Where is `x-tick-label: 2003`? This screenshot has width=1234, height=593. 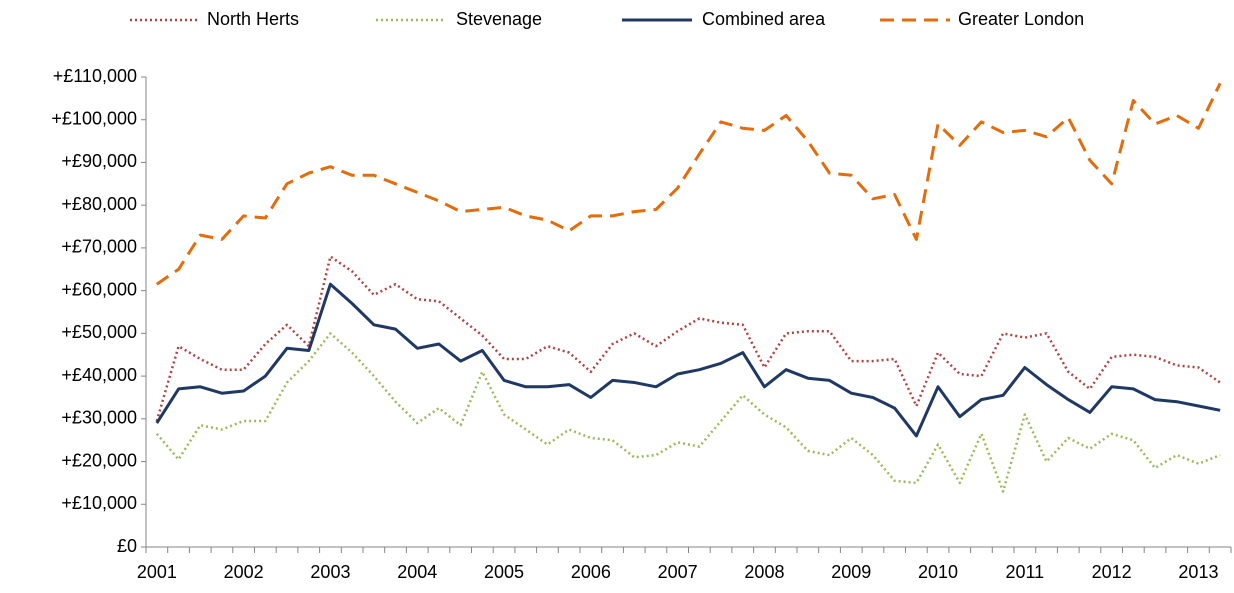 x-tick-label: 2003 is located at coordinates (330, 572).